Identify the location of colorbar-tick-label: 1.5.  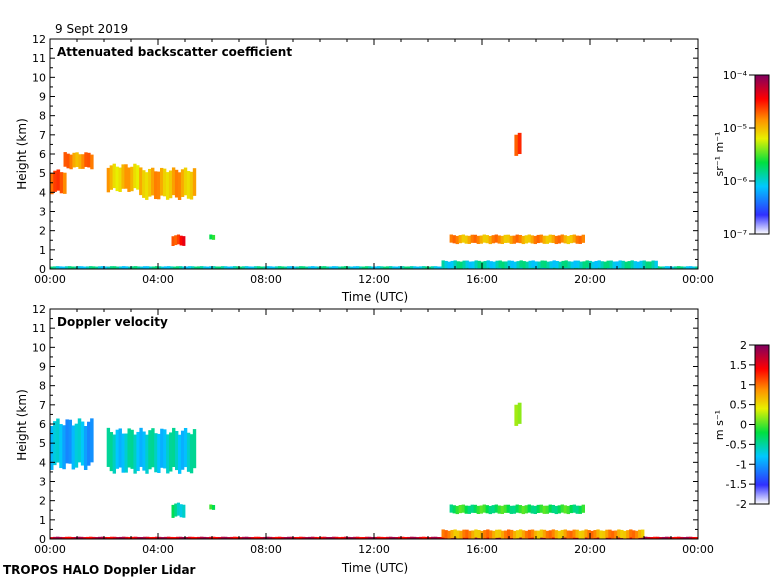
(739, 365).